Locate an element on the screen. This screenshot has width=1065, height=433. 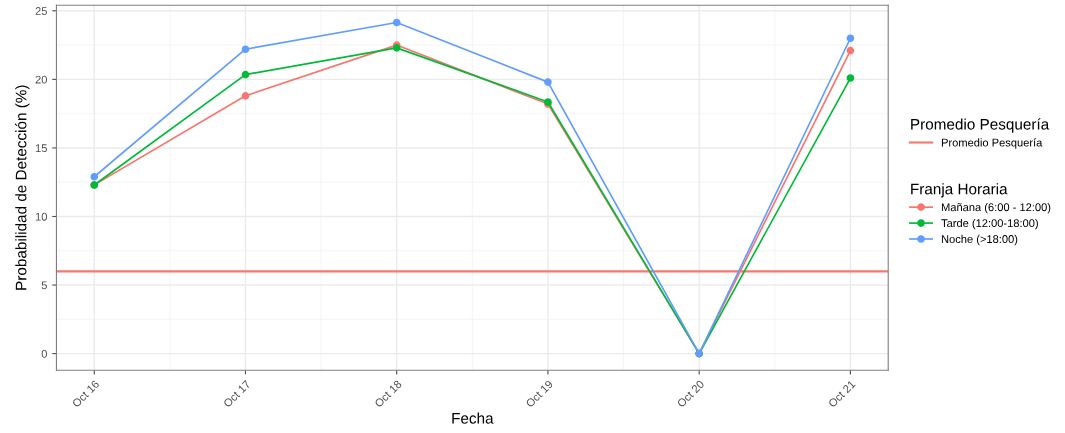
y-tick-label: 15 is located at coordinates (41, 148).